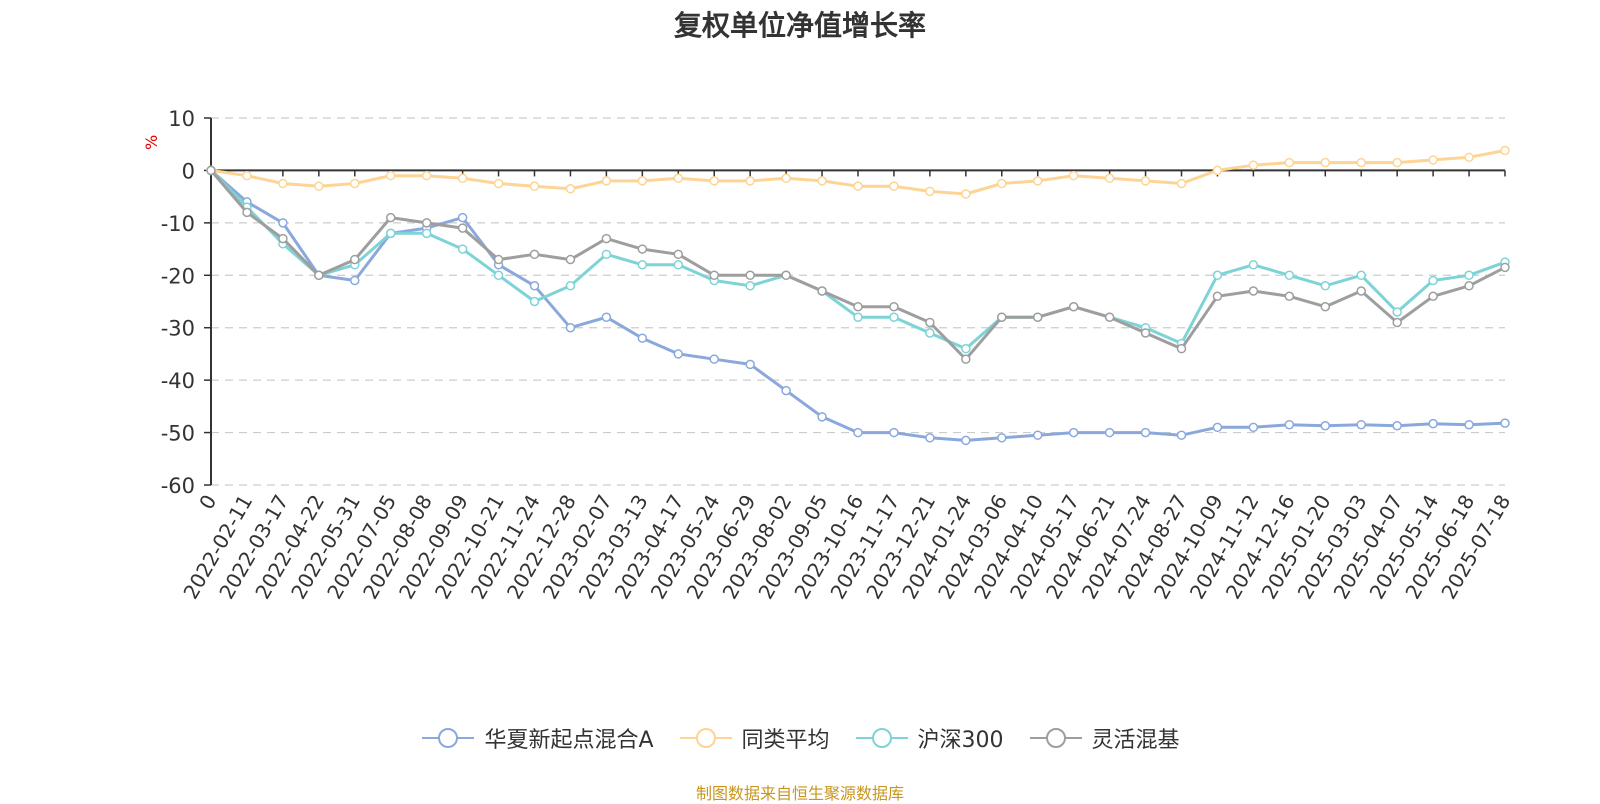 The image size is (1600, 804). What do you see at coordinates (569, 740) in the screenshot?
I see `legend-label: 华夏新起点混合A` at bounding box center [569, 740].